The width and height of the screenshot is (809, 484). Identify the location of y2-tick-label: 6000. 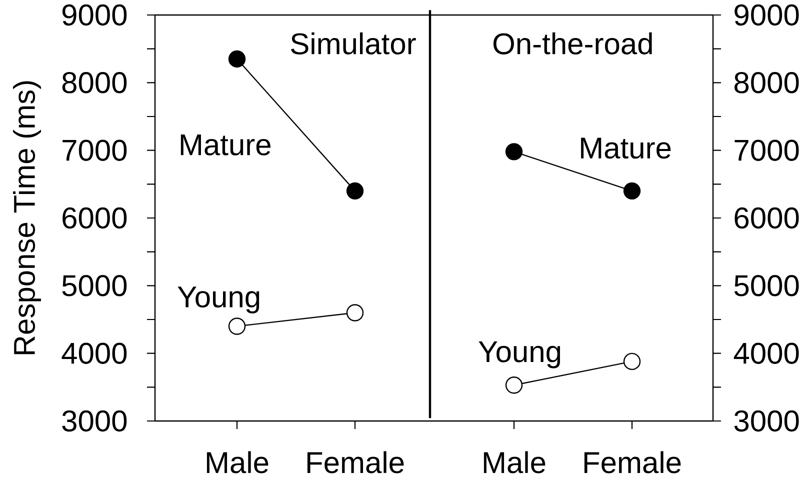
(766, 218).